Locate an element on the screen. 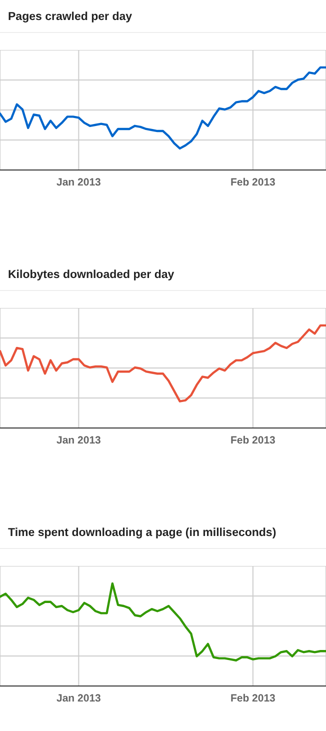 This screenshot has width=326, height=731. chart-title: Kilobytes downloaded per day is located at coordinates (163, 274).